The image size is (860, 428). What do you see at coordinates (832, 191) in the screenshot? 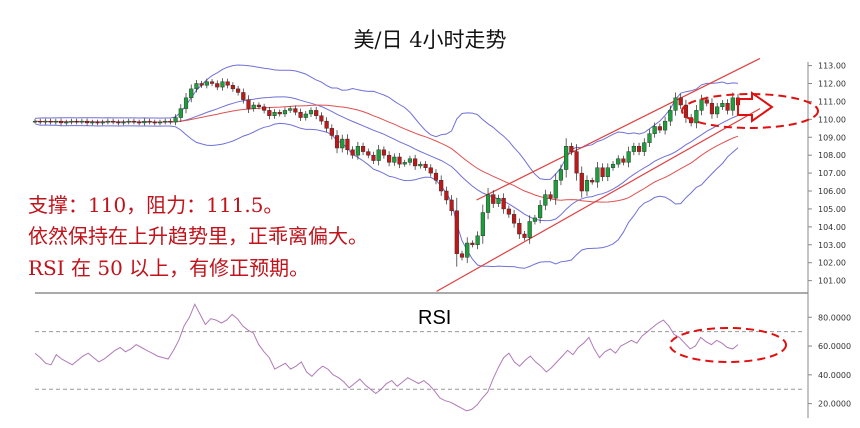
I see `price-tick-label: 106.00` at bounding box center [832, 191].